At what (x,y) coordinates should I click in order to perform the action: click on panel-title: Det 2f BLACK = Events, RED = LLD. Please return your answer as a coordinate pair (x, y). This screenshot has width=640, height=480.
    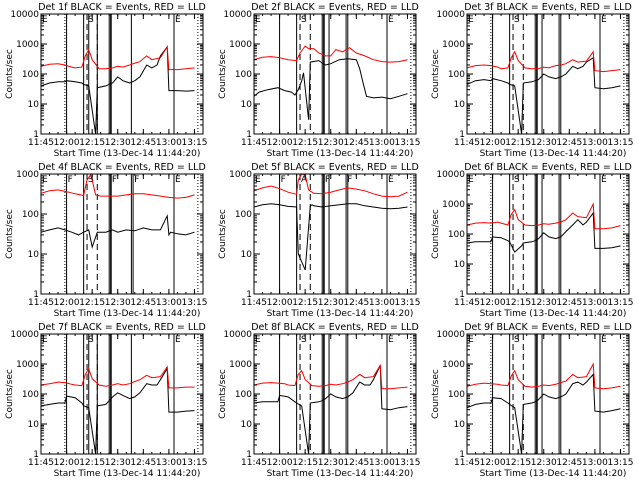
    Looking at the image, I should click on (335, 7).